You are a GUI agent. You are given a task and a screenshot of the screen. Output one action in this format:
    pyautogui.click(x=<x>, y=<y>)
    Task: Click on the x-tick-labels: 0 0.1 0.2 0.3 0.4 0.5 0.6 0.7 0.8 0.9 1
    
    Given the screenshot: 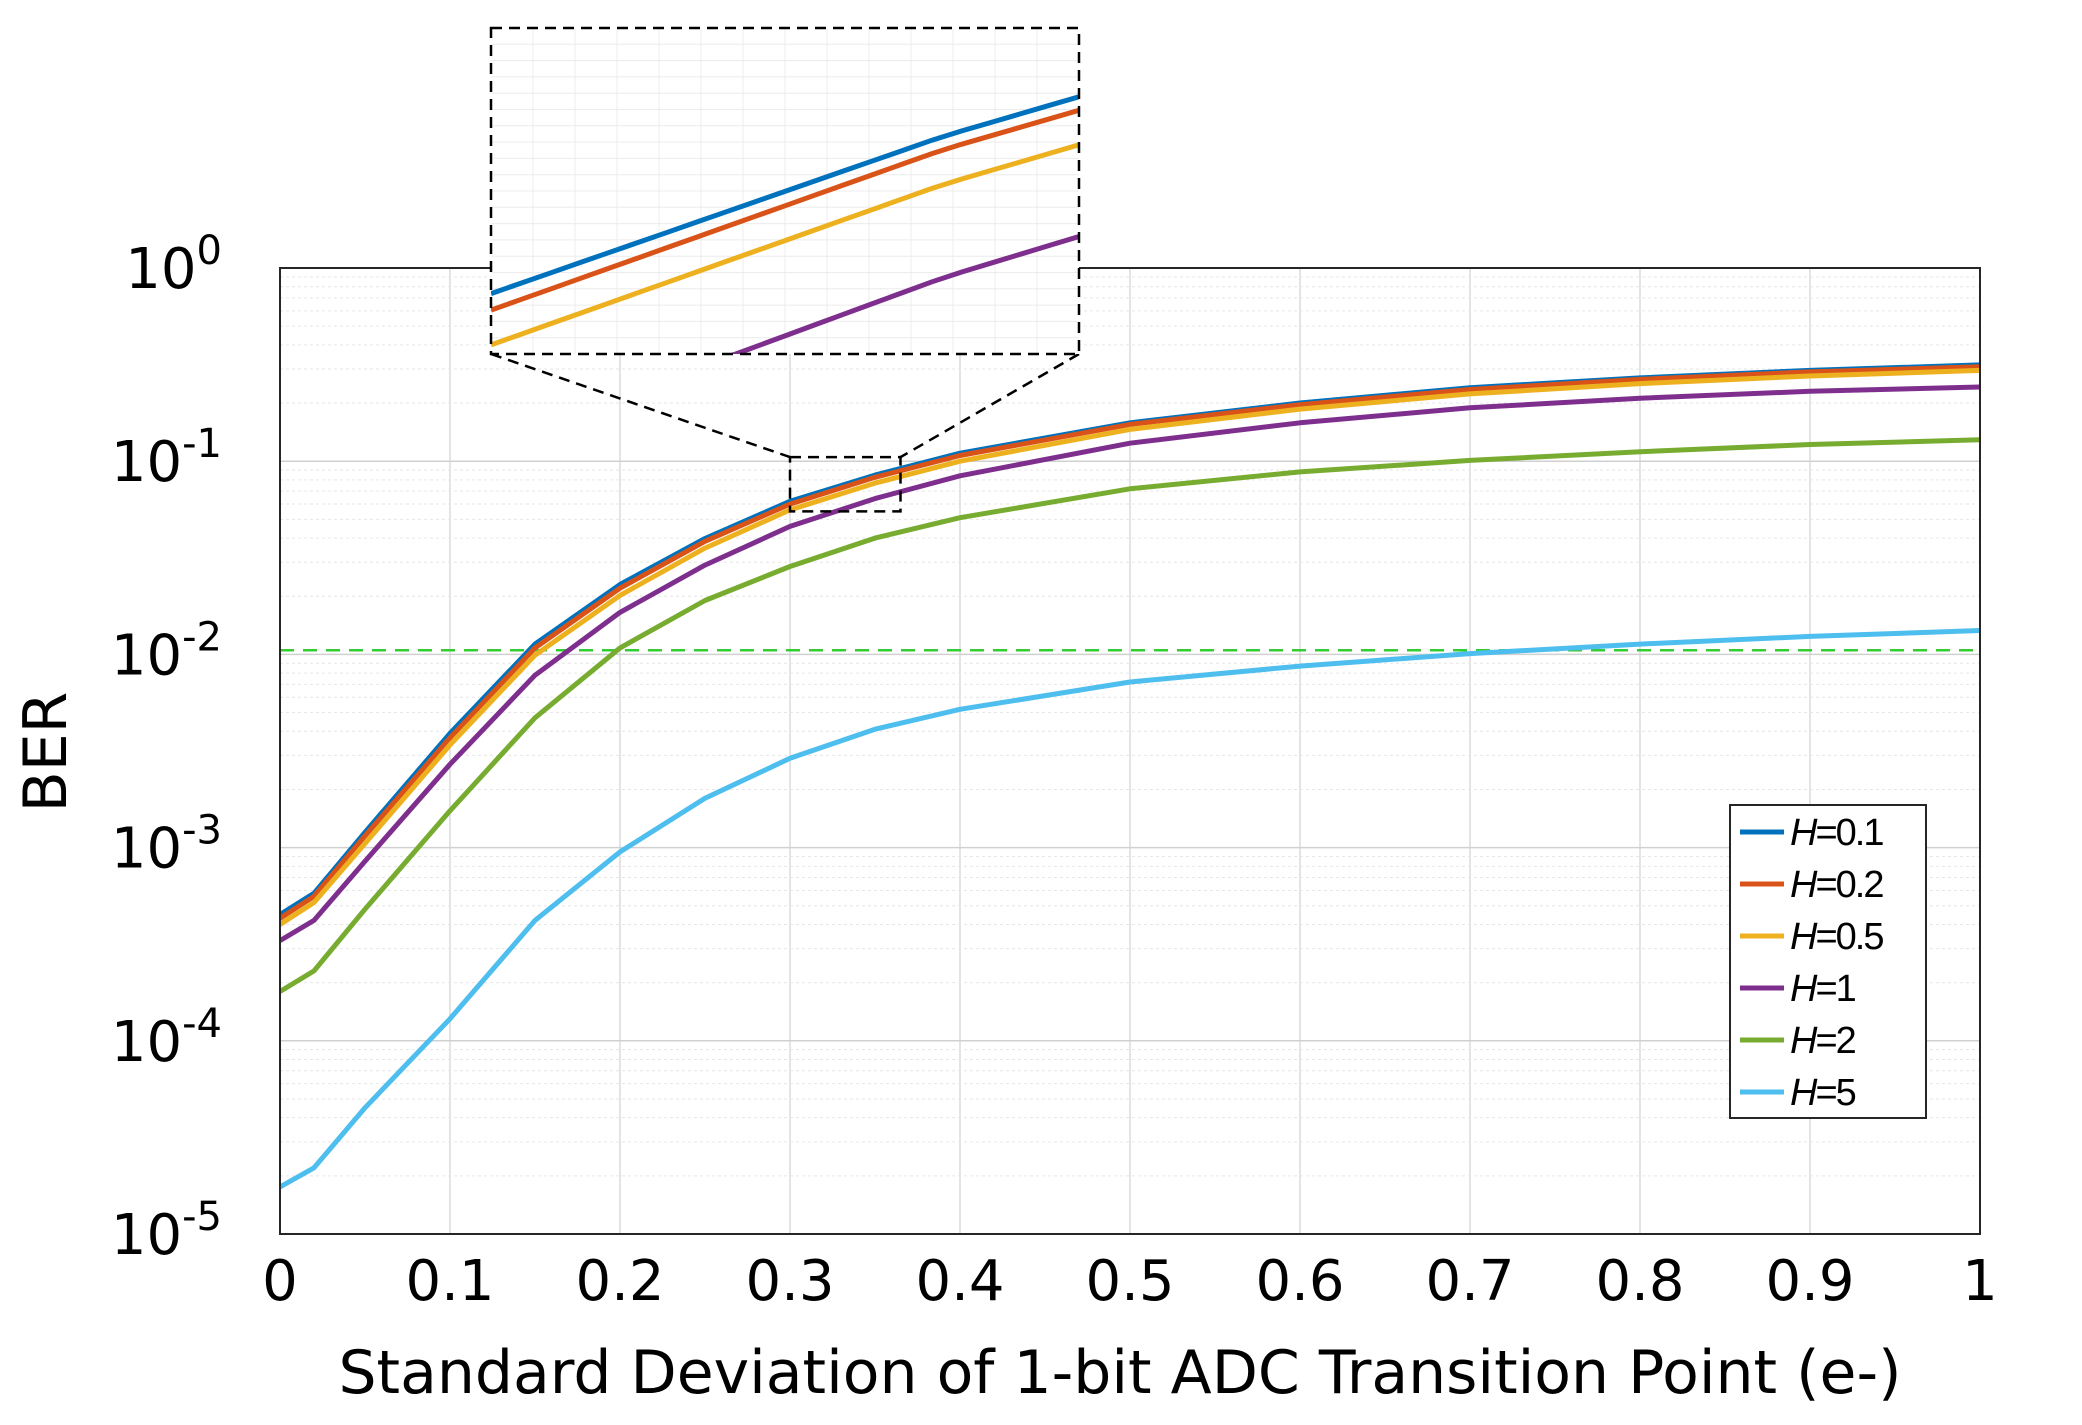 What is the action you would take?
    pyautogui.click(x=1130, y=1281)
    